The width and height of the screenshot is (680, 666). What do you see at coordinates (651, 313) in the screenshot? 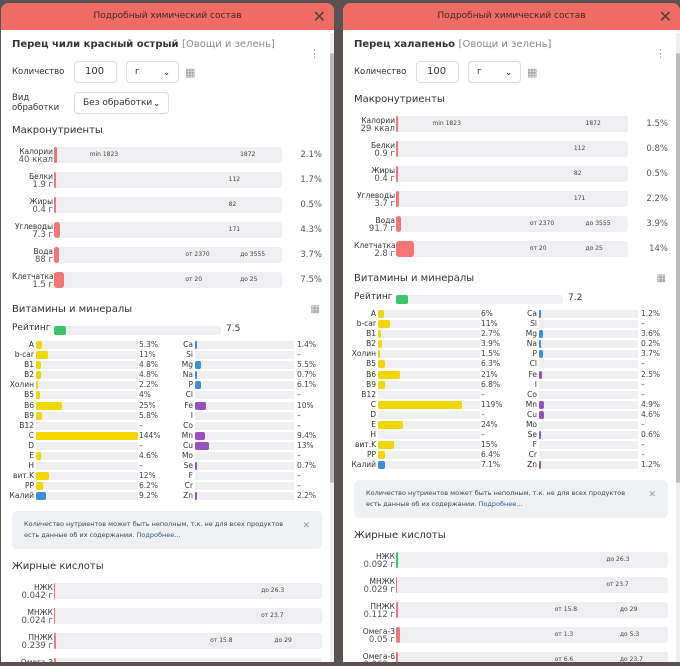
I see `mineral-percent: 1.2%` at bounding box center [651, 313].